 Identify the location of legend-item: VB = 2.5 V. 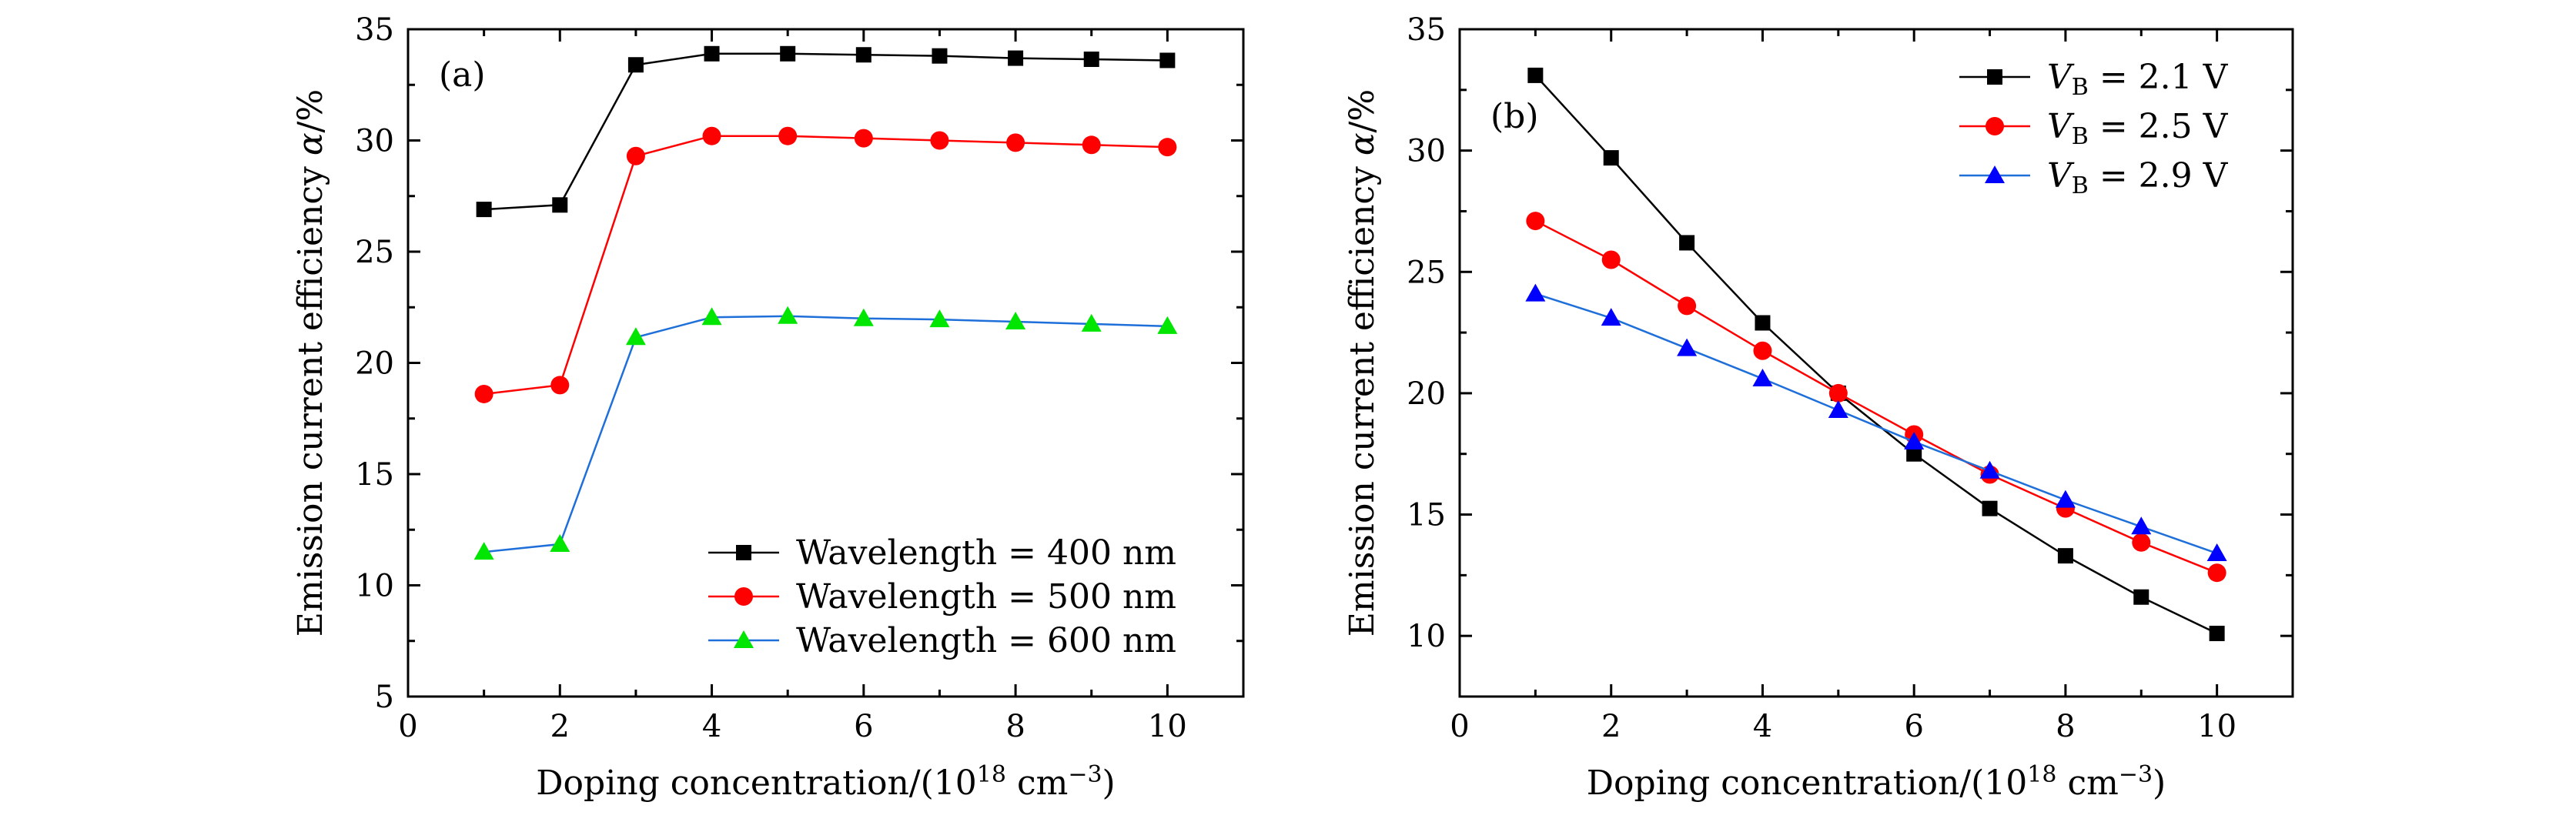
(2094, 128).